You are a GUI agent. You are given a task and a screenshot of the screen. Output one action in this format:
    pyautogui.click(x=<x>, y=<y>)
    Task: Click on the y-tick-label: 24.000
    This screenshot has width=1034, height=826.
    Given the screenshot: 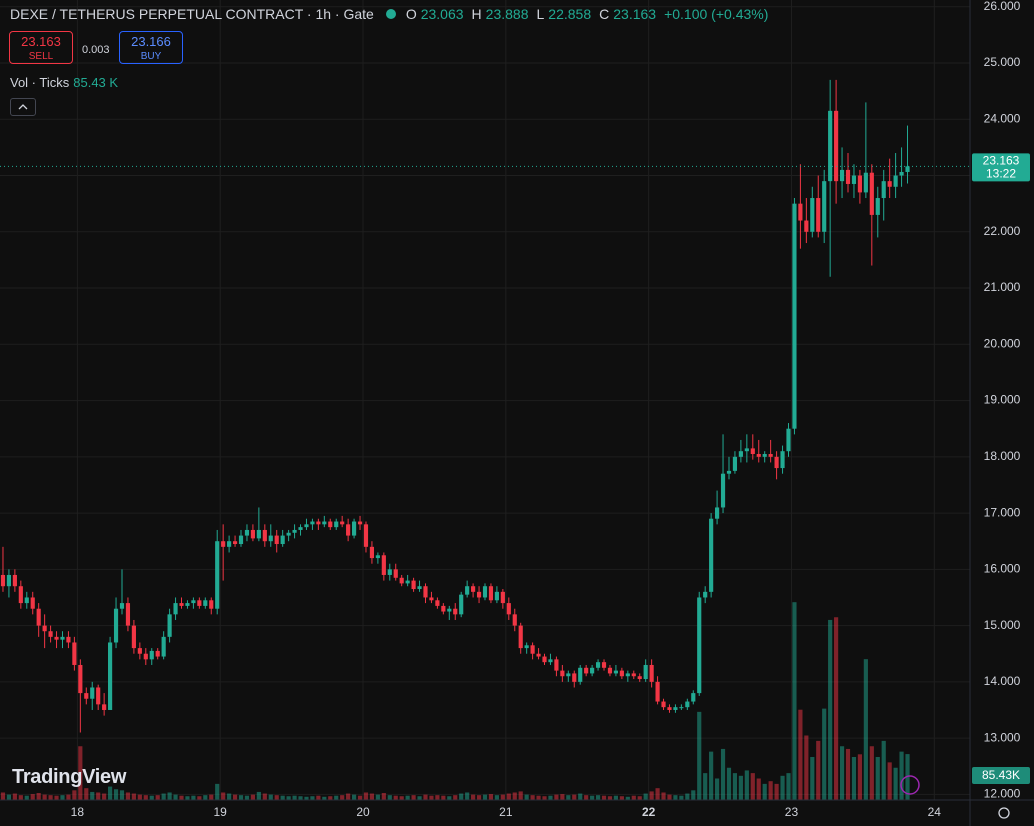 What is the action you would take?
    pyautogui.click(x=1002, y=118)
    